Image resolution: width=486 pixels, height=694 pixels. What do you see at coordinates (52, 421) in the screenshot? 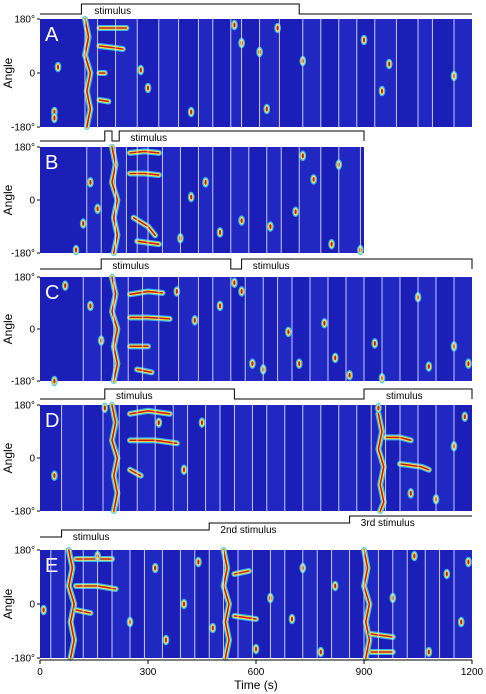
I see `panel-letter: D` at bounding box center [52, 421].